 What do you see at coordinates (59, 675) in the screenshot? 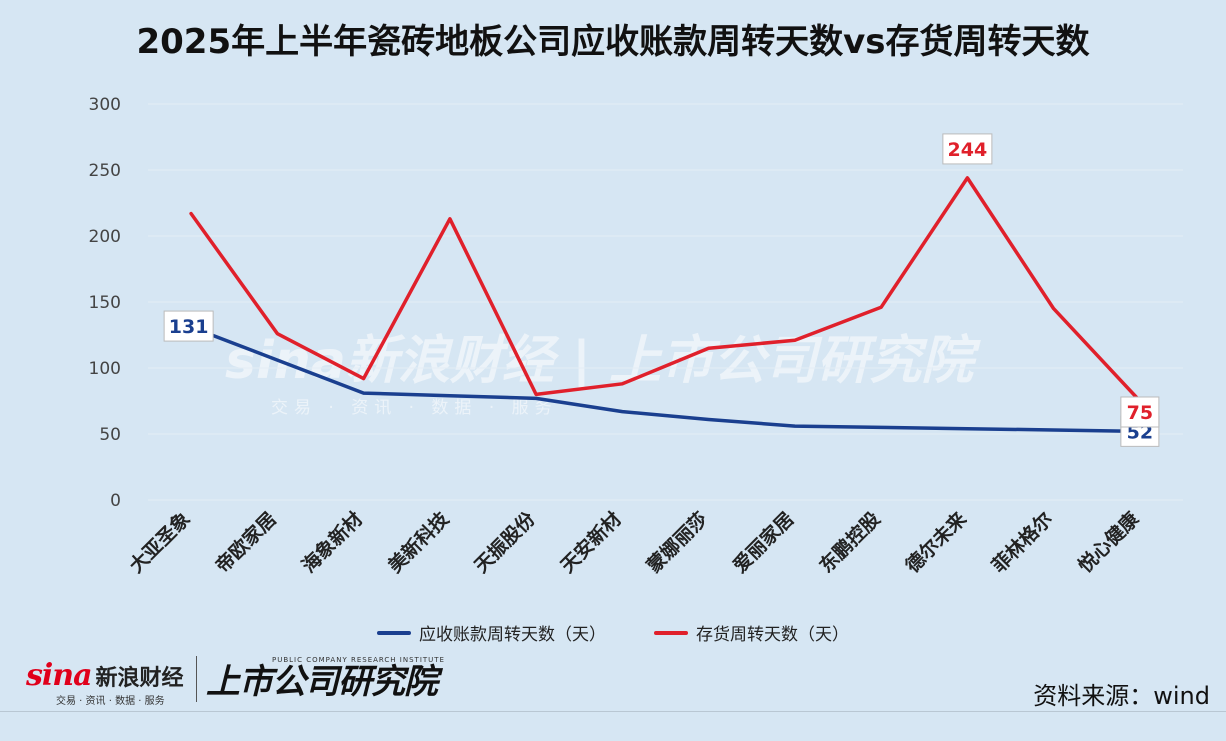
I see `sina-wordmark: sina` at bounding box center [59, 675].